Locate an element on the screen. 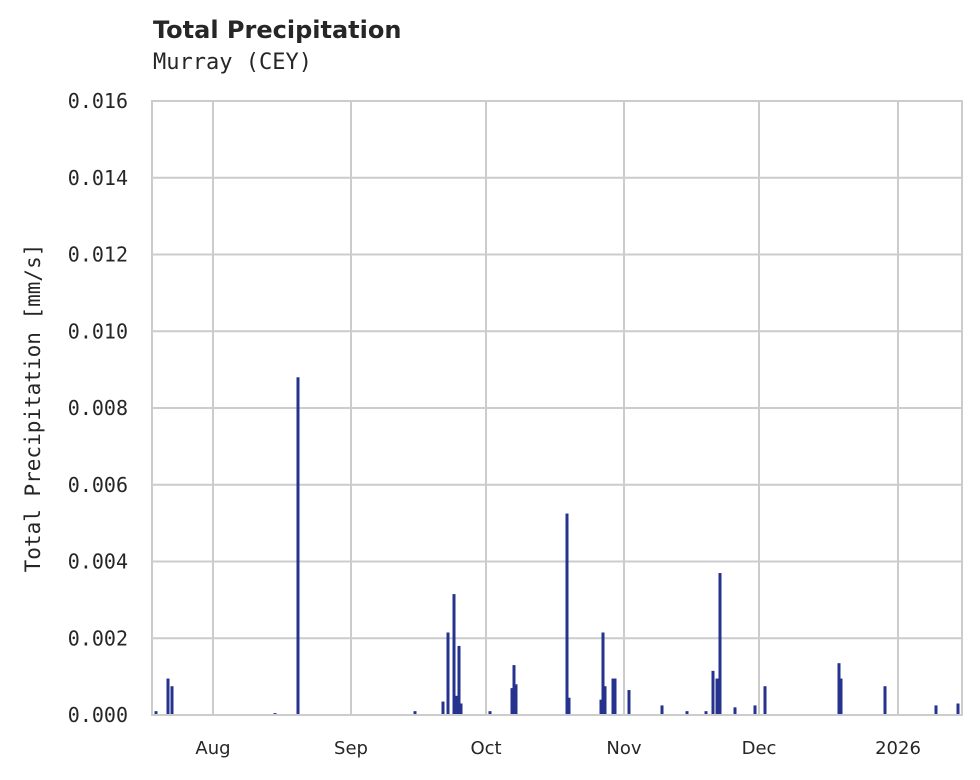 The width and height of the screenshot is (980, 780). x-tick-label: Sep is located at coordinates (351, 748).